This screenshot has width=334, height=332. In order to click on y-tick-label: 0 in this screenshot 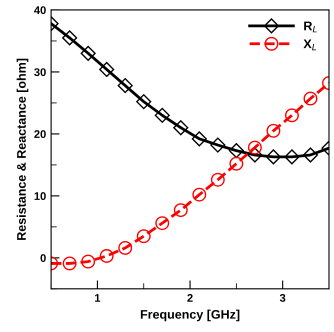, I will do `click(43, 258)`.